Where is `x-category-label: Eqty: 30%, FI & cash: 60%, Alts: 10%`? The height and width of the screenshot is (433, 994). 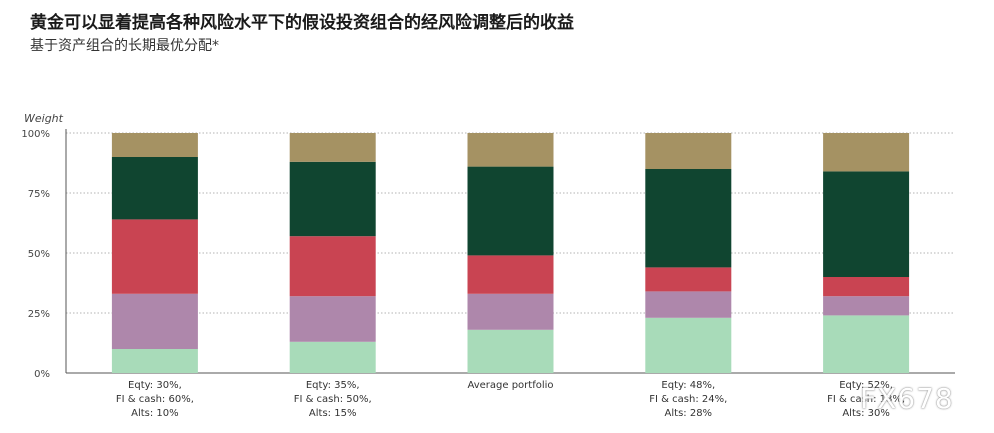 x-category-label: Eqty: 30%, FI & cash: 60%, Alts: 10% is located at coordinates (155, 399).